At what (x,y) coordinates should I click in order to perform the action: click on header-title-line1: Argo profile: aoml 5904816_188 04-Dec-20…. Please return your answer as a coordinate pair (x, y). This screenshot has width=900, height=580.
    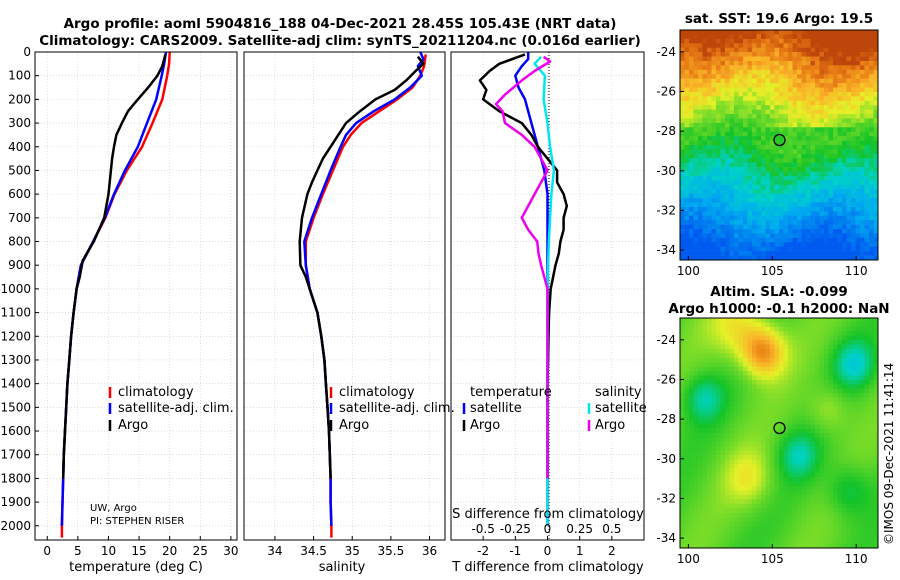
    Looking at the image, I should click on (340, 24).